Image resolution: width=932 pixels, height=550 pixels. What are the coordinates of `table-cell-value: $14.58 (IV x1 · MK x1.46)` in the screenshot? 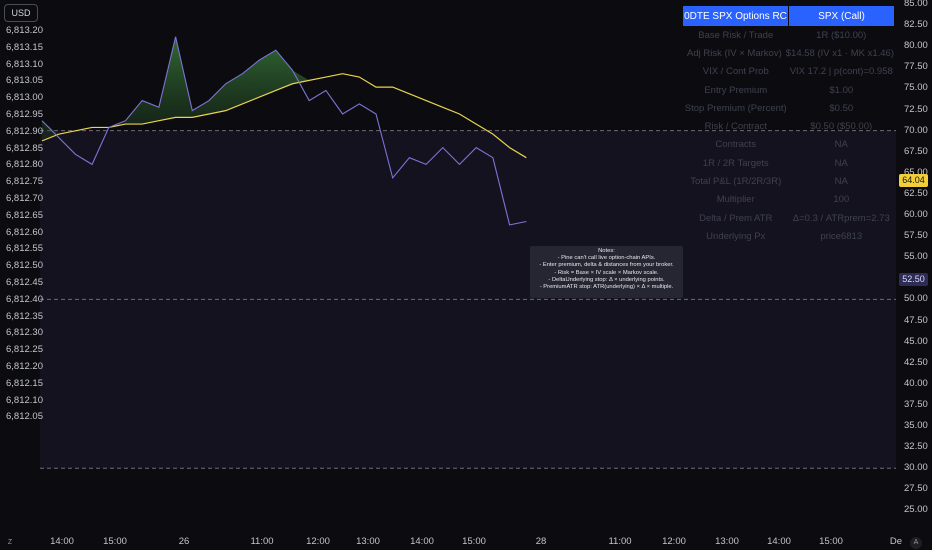 It's located at (839, 53).